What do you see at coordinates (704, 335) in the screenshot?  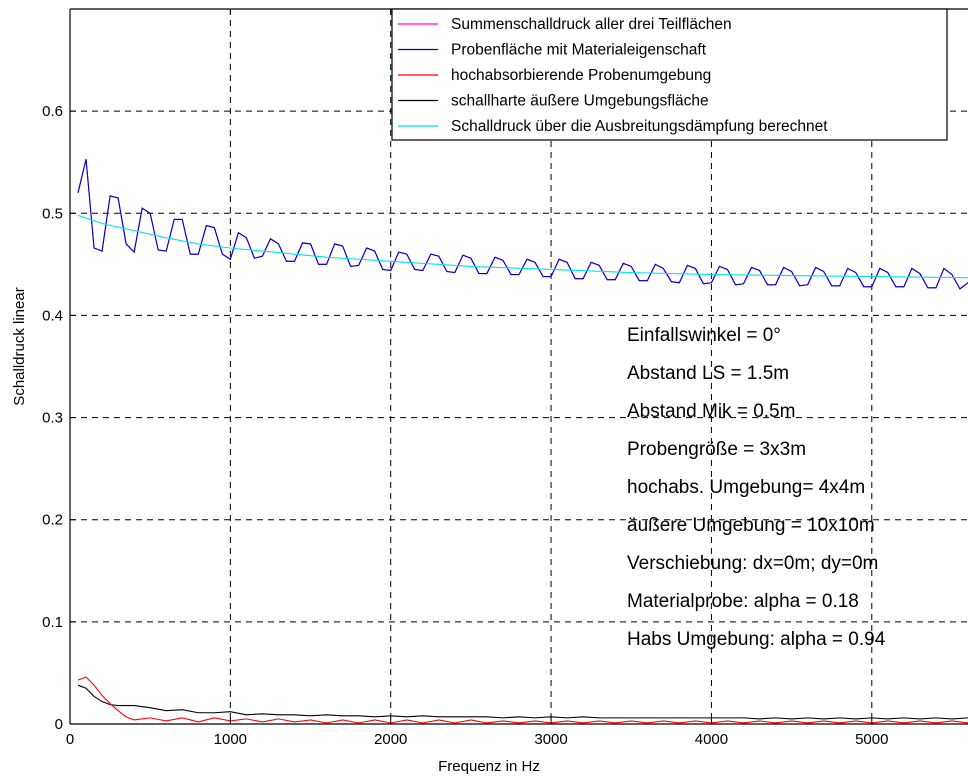 I see `annotation-text: Einfallswinkel = 0°` at bounding box center [704, 335].